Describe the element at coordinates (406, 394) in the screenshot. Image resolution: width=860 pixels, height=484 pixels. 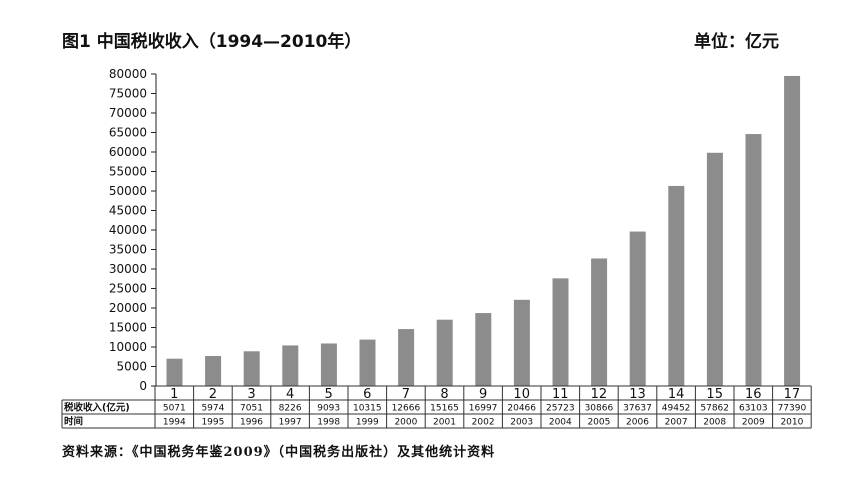
I see `x-category-label: 7` at that location.